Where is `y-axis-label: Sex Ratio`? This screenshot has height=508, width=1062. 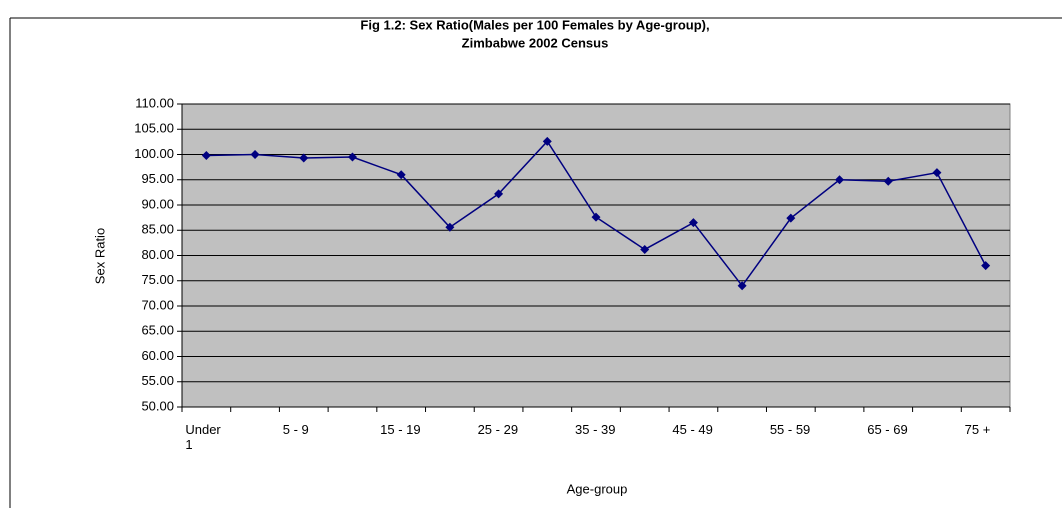 y-axis-label: Sex Ratio is located at coordinates (99, 256).